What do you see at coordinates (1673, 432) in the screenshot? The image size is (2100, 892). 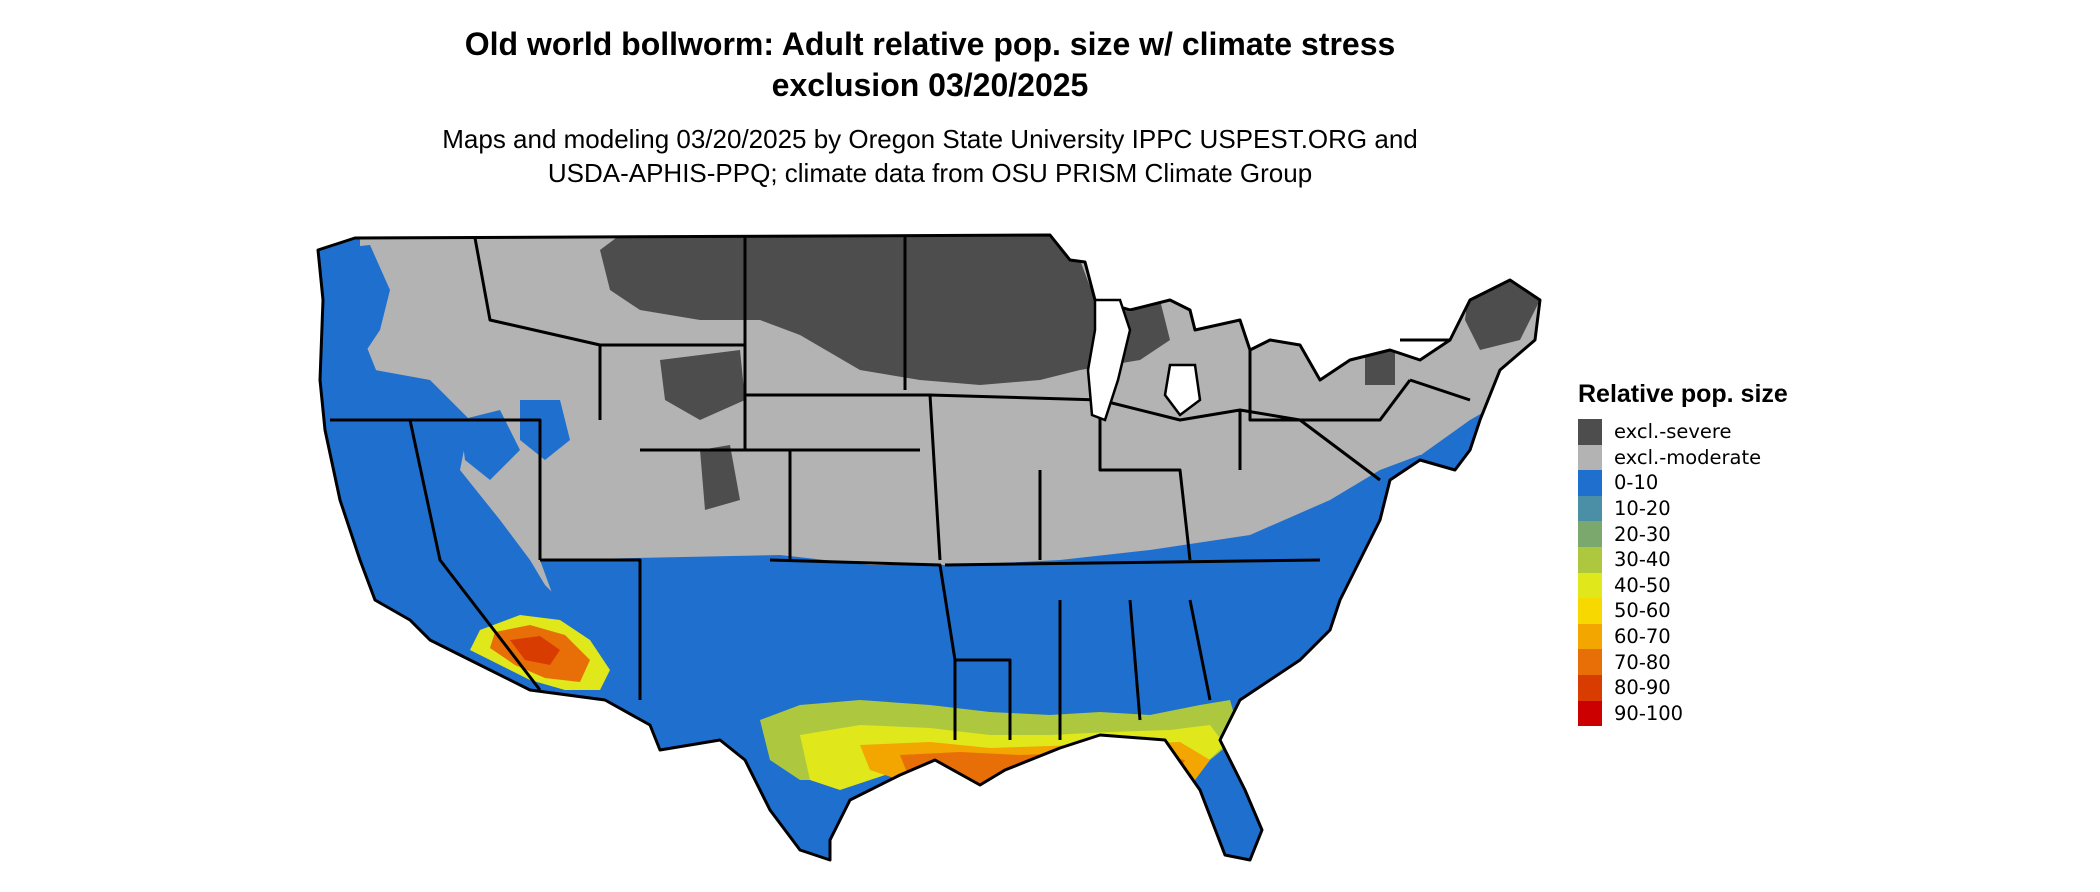 I see `legend-label: excl.-severe` at bounding box center [1673, 432].